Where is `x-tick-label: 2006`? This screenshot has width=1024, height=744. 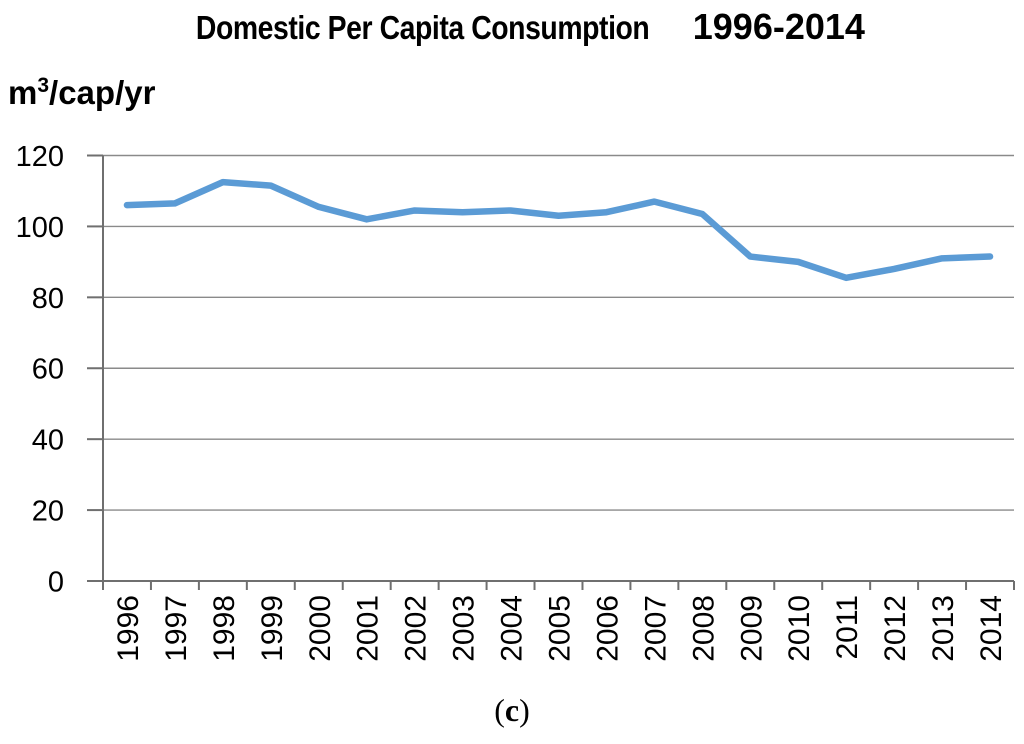
x-tick-label: 2006 is located at coordinates (607, 628).